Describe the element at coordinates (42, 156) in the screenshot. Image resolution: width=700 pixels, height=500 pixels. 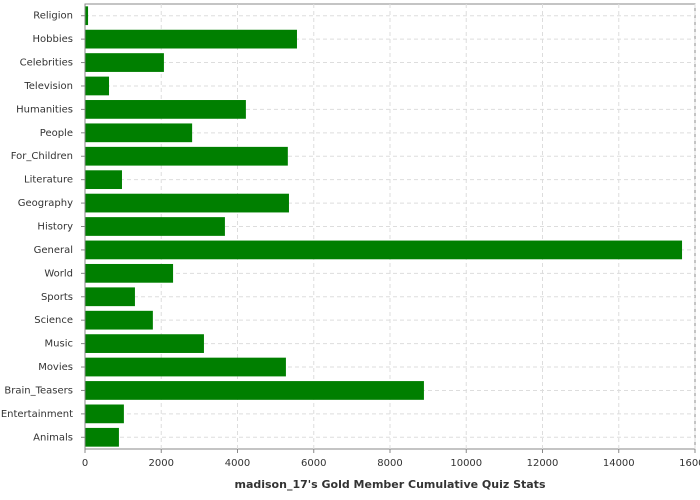
I see `y-tick-label: For_Children` at that location.